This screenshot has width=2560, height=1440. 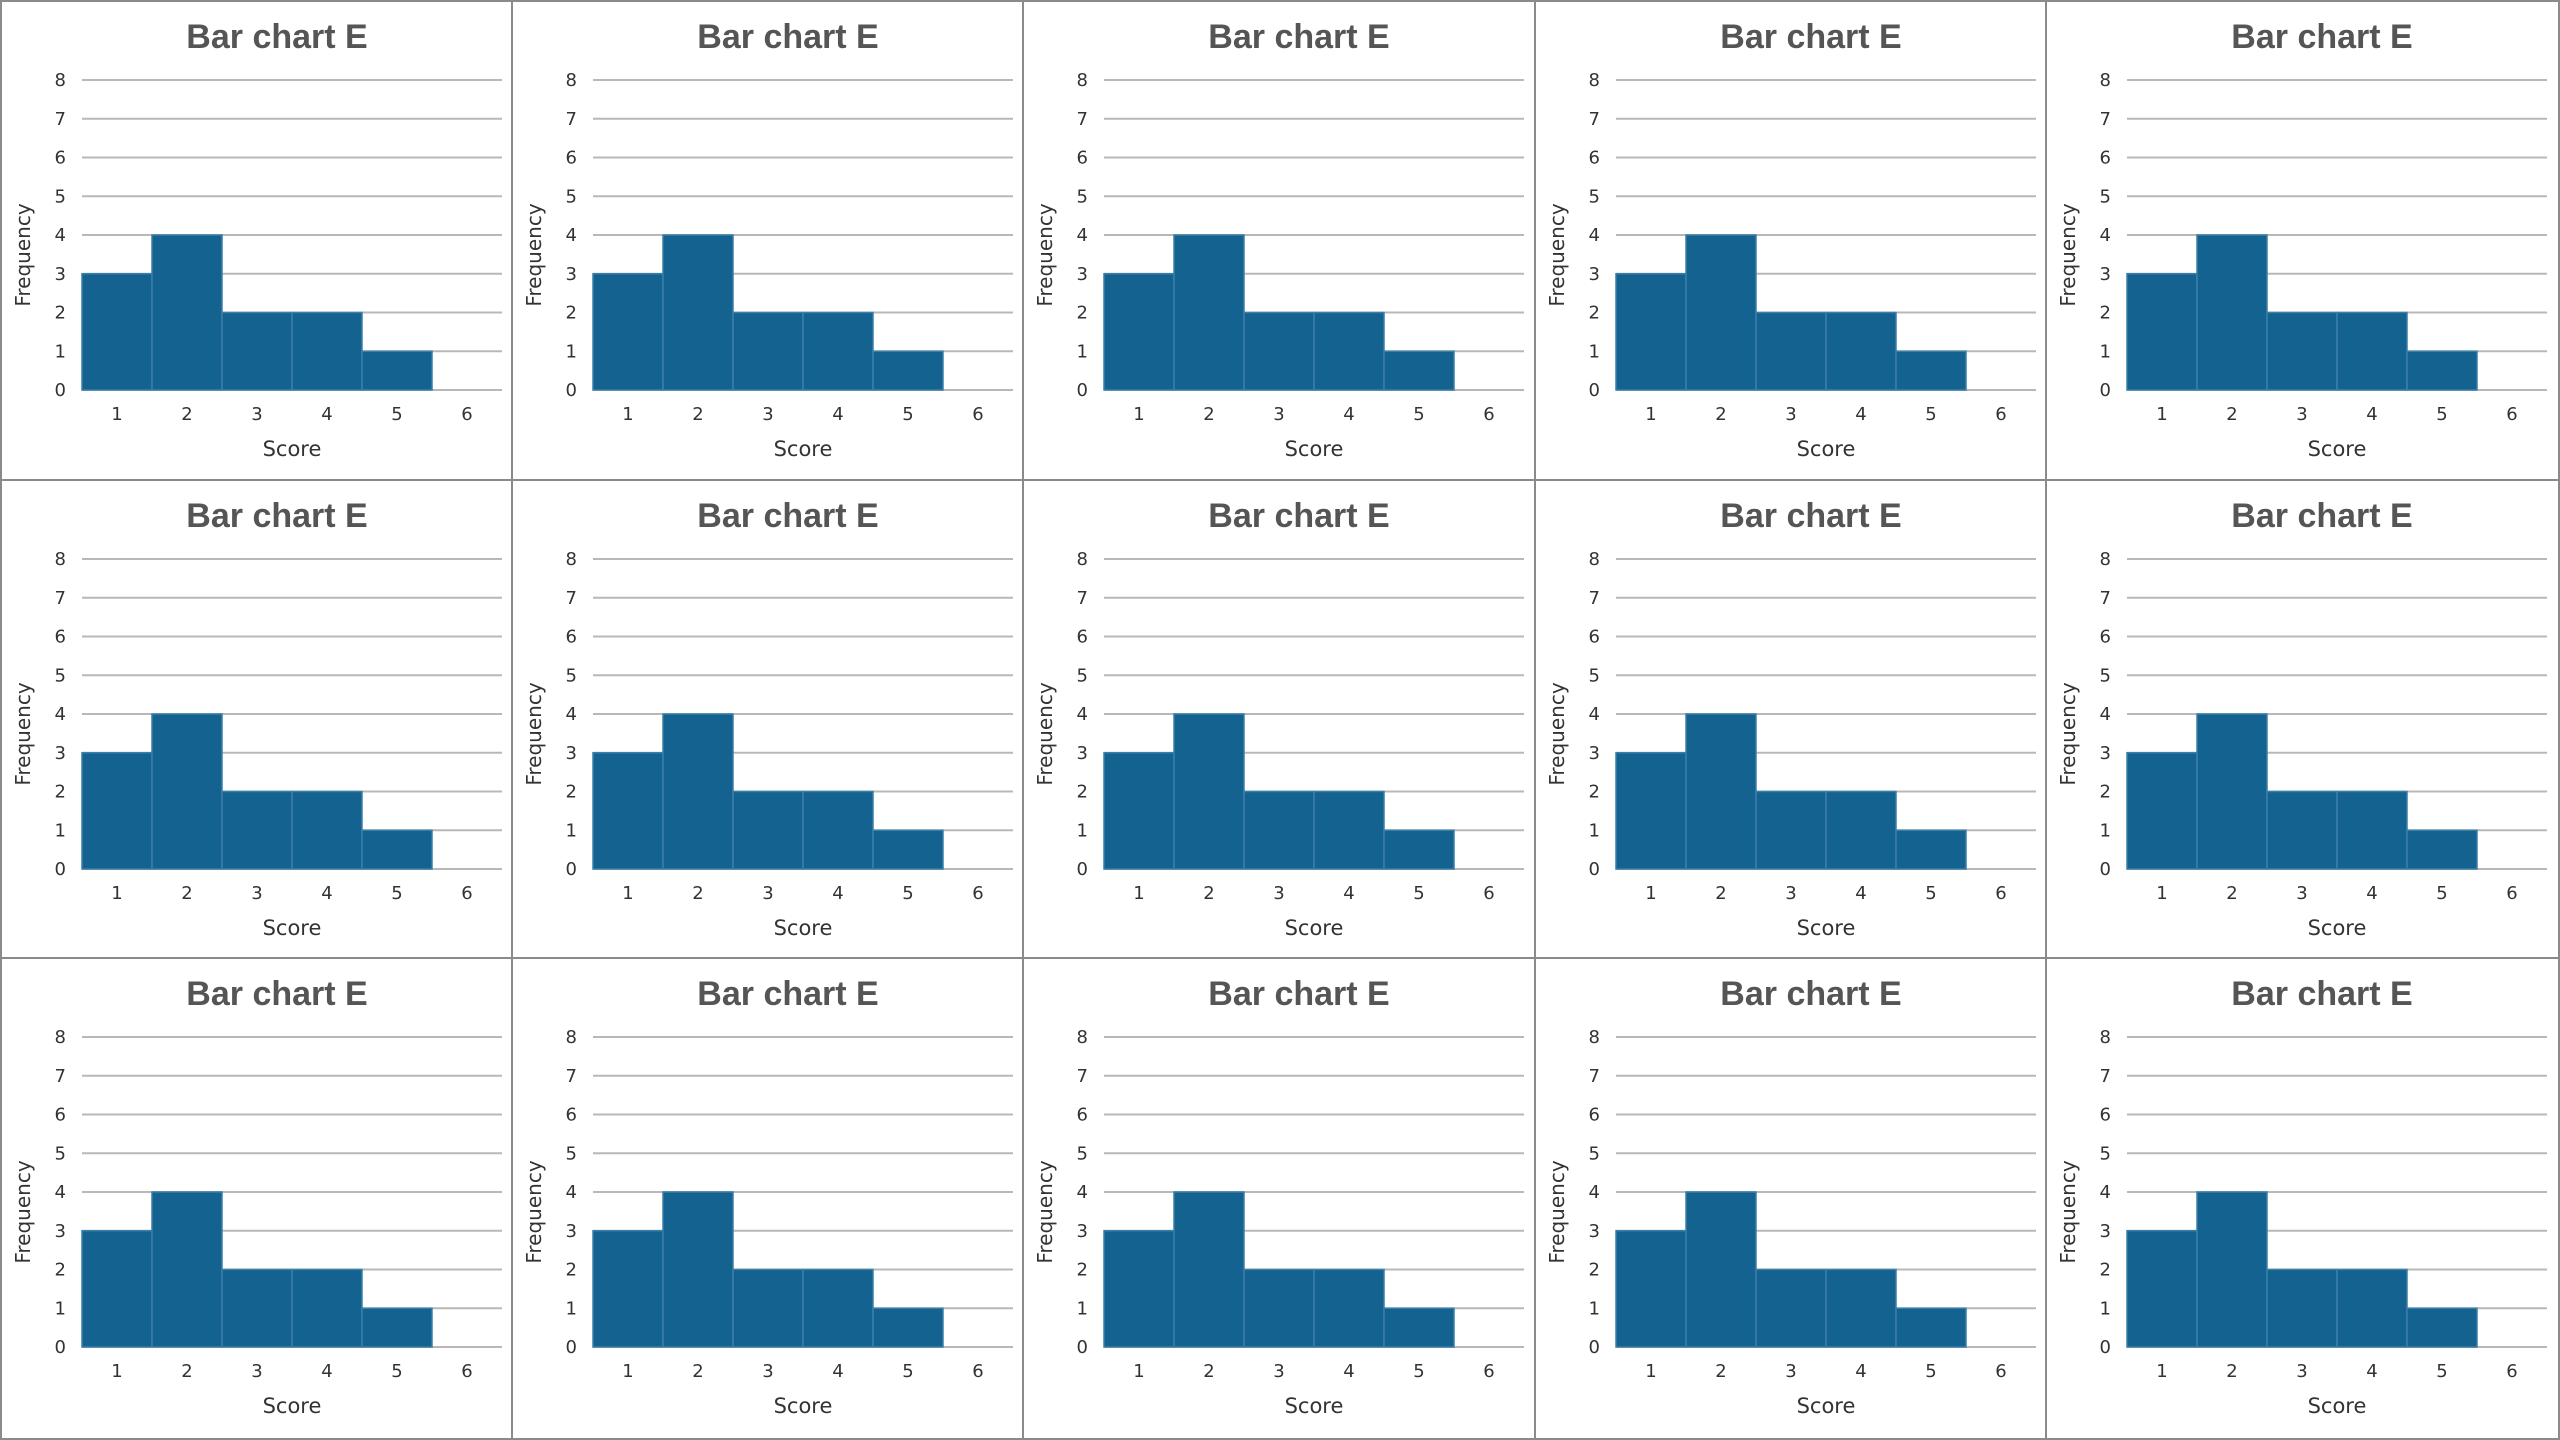 I want to click on y-tick-label: 3, so click(x=1082, y=1231).